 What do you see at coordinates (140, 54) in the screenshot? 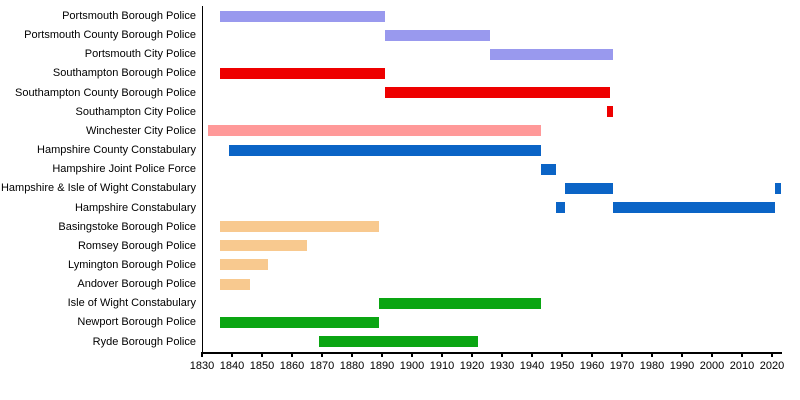
I see `row-label: Portsmouth City Police` at bounding box center [140, 54].